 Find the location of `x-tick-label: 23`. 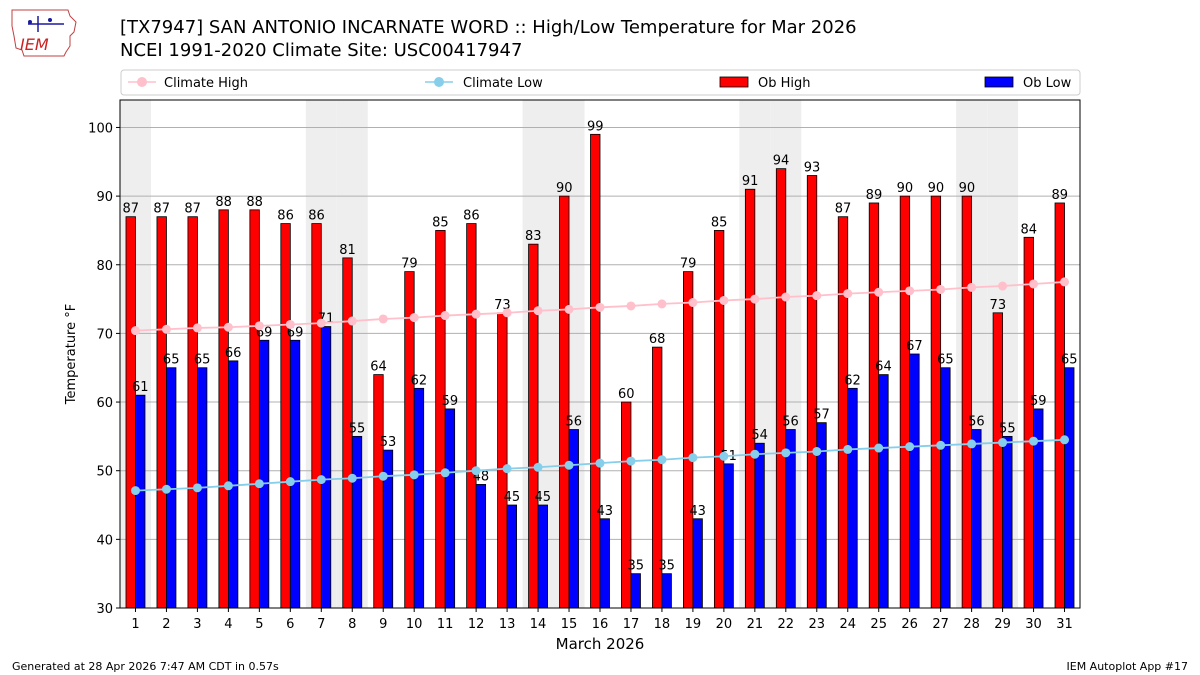

x-tick-label: 23 is located at coordinates (817, 624).